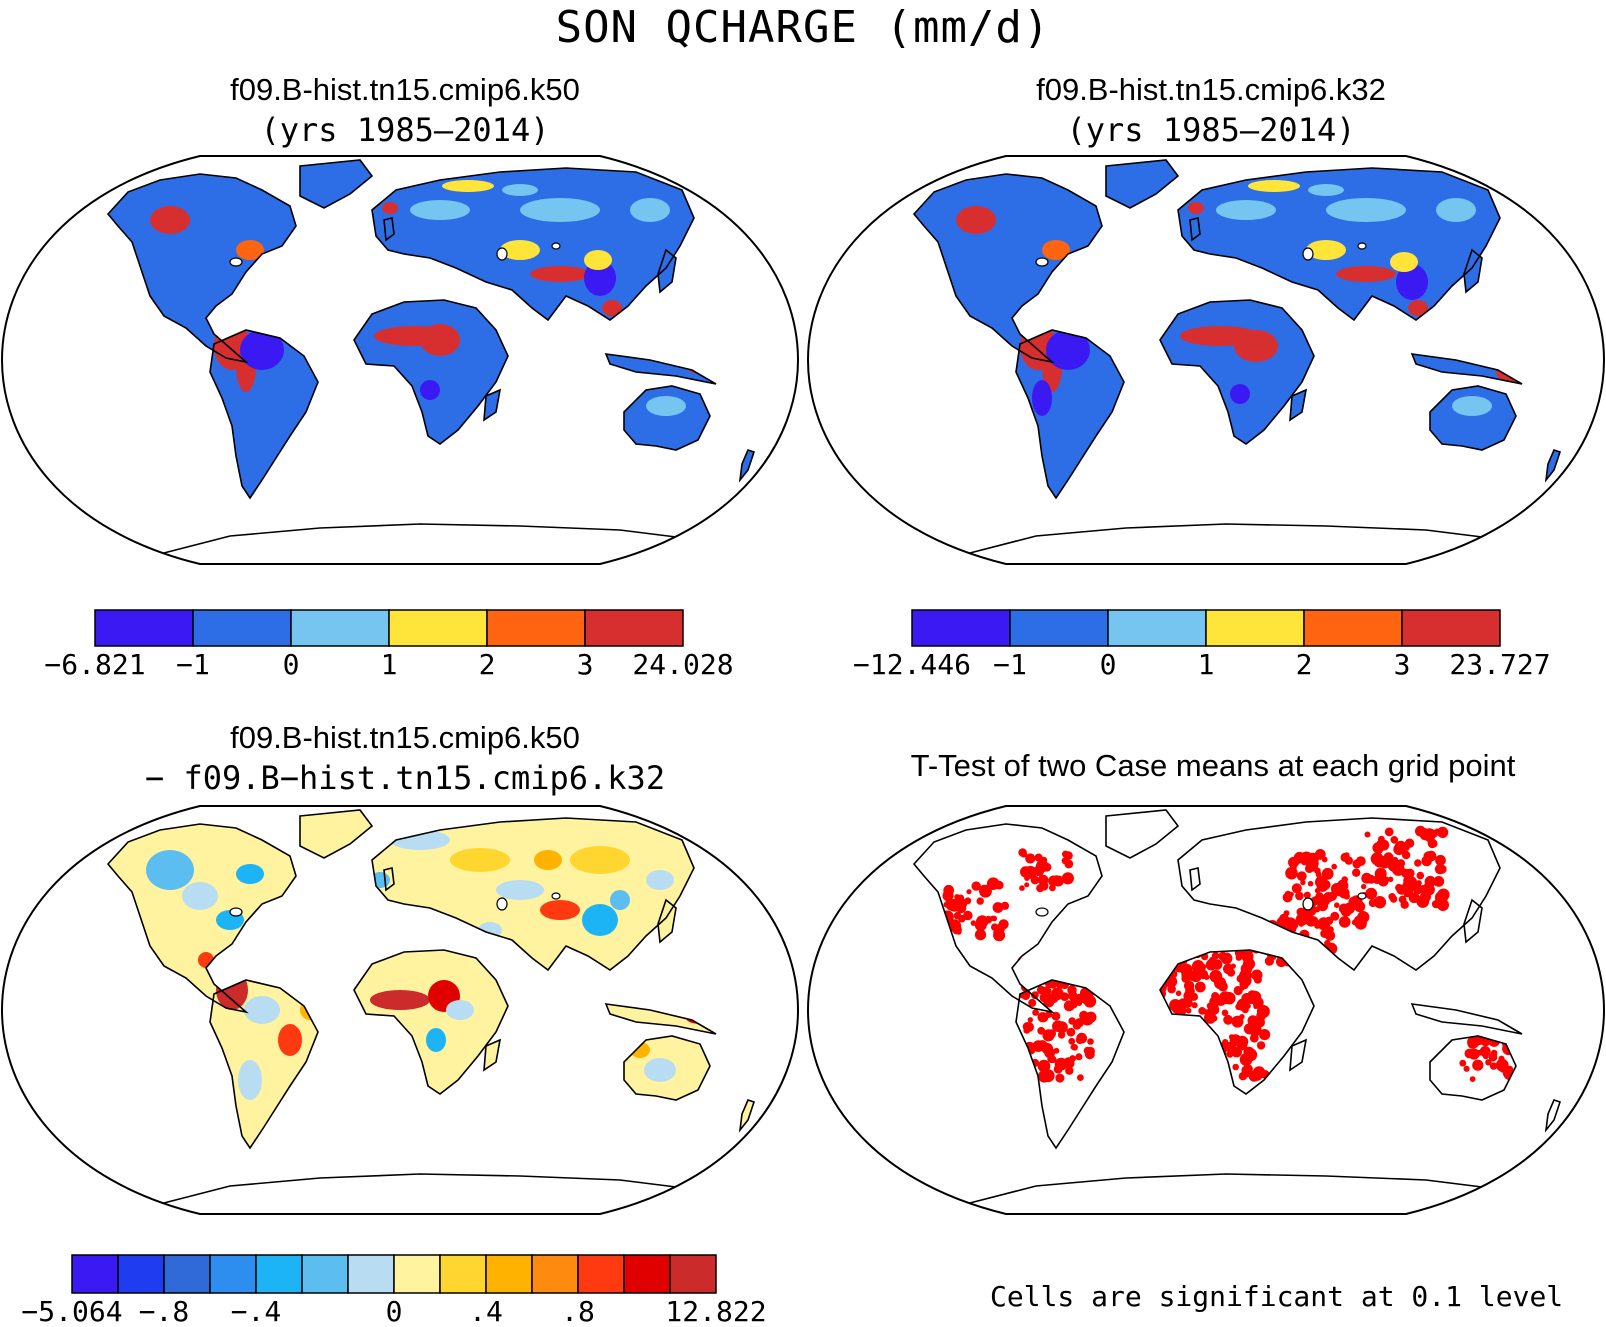 This screenshot has width=1606, height=1327. What do you see at coordinates (578, 1311) in the screenshot?
I see `colorbar-label-diff-11: .8` at bounding box center [578, 1311].